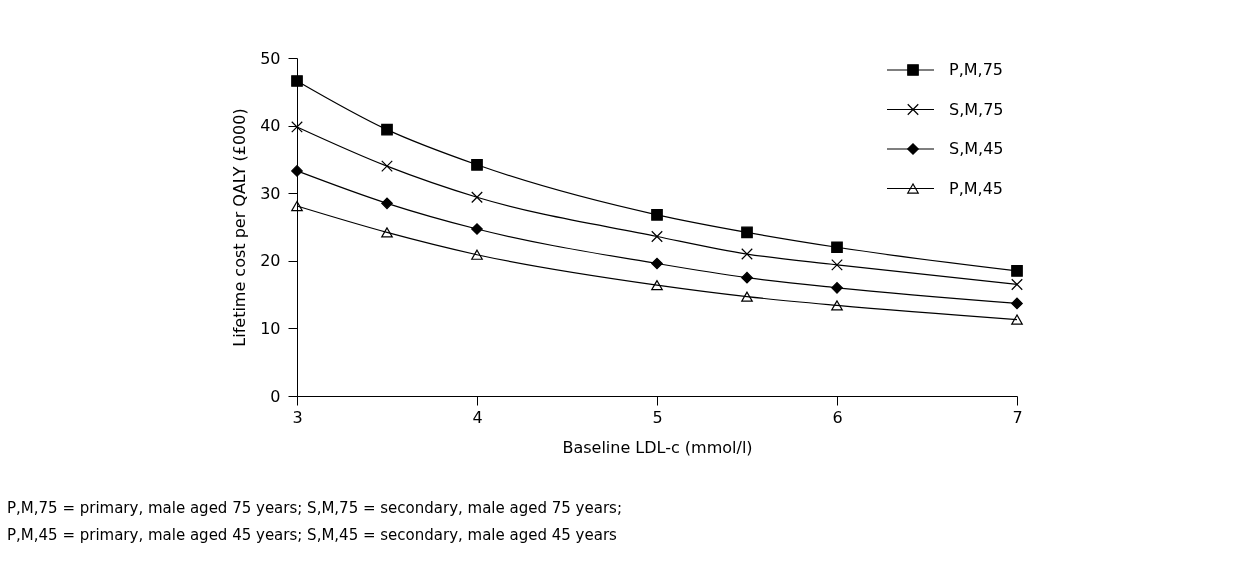 This screenshot has width=1257, height=565. I want to click on y-axis-title: Lifetime cost per QALY (£000), so click(240, 227).